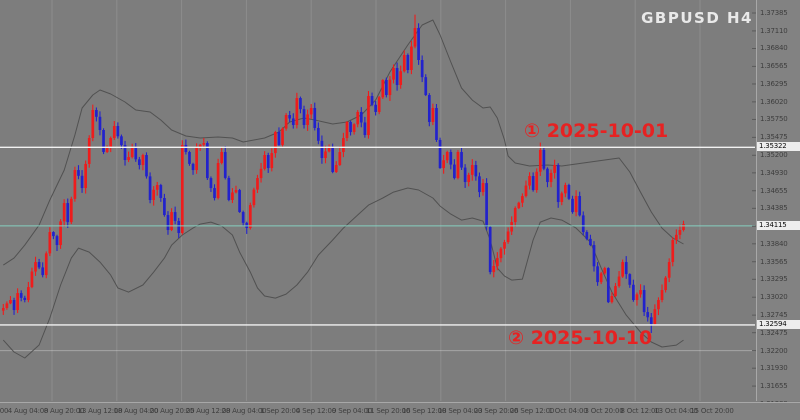 The image size is (800, 420). What do you see at coordinates (774, 172) in the screenshot?
I see `price-tick-label: 1.34930` at bounding box center [774, 172].